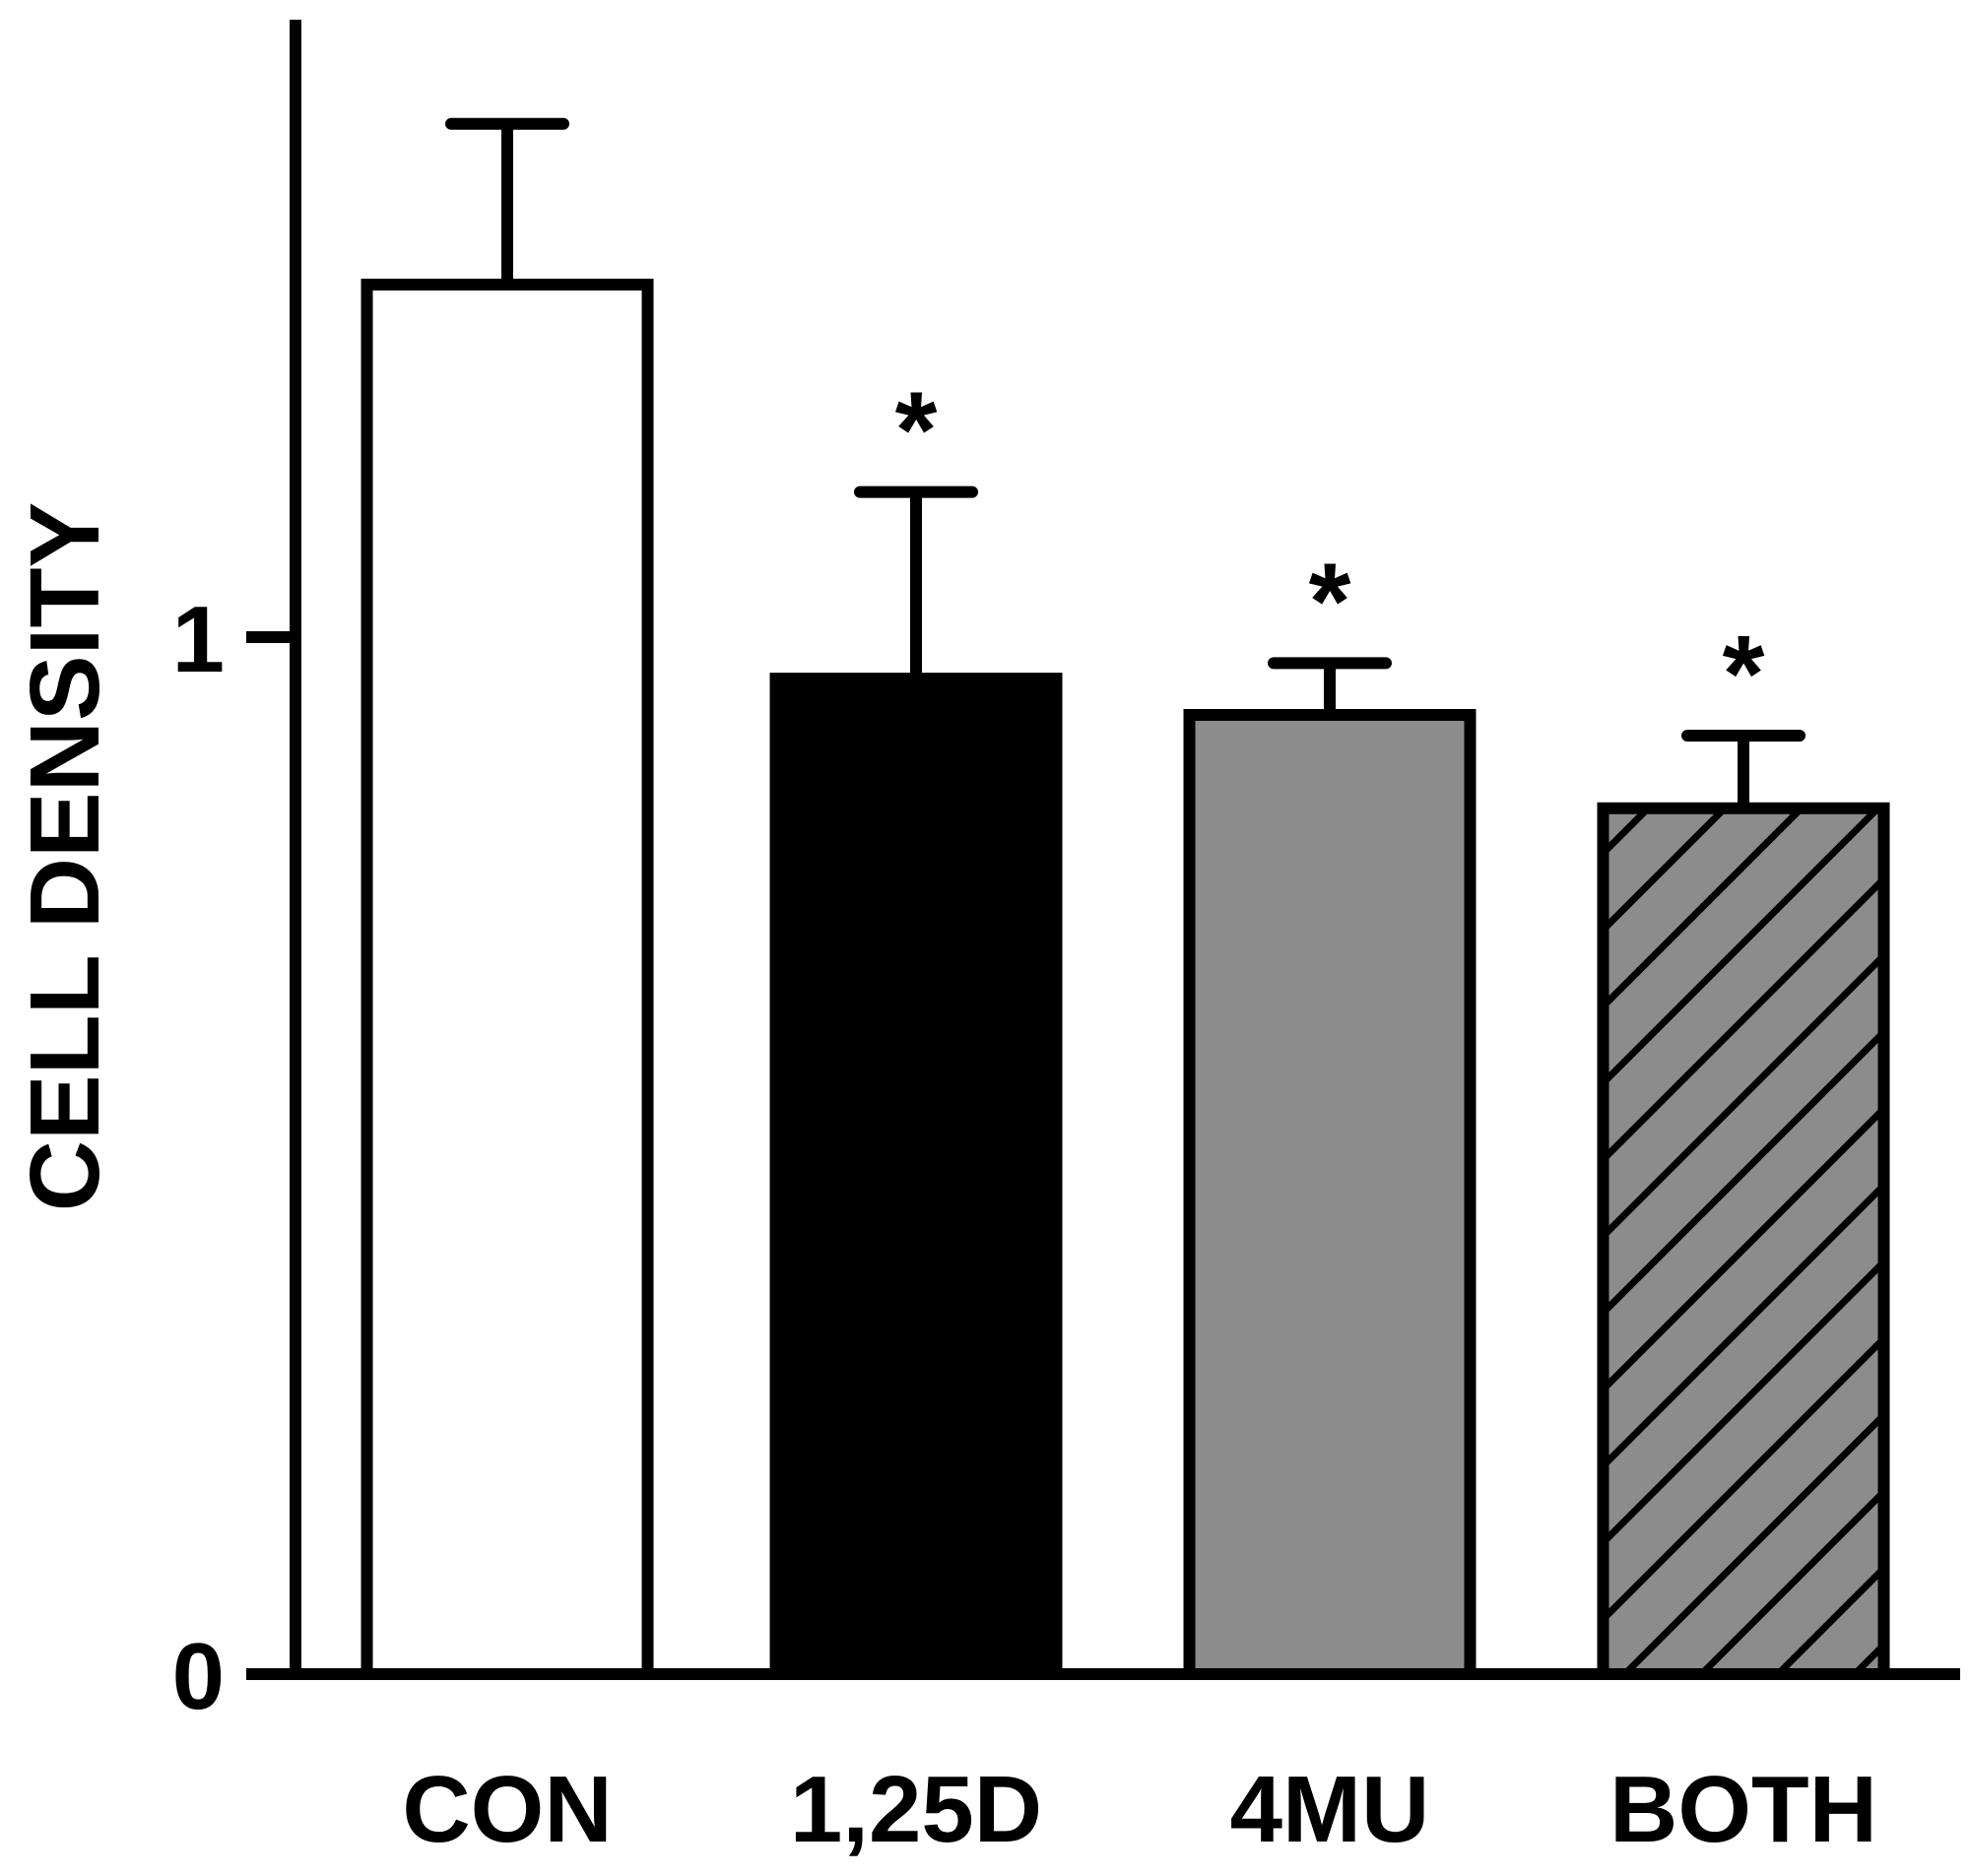 The image size is (1970, 1876). Describe the element at coordinates (507, 1810) in the screenshot. I see `x-tick-label: CON` at that location.